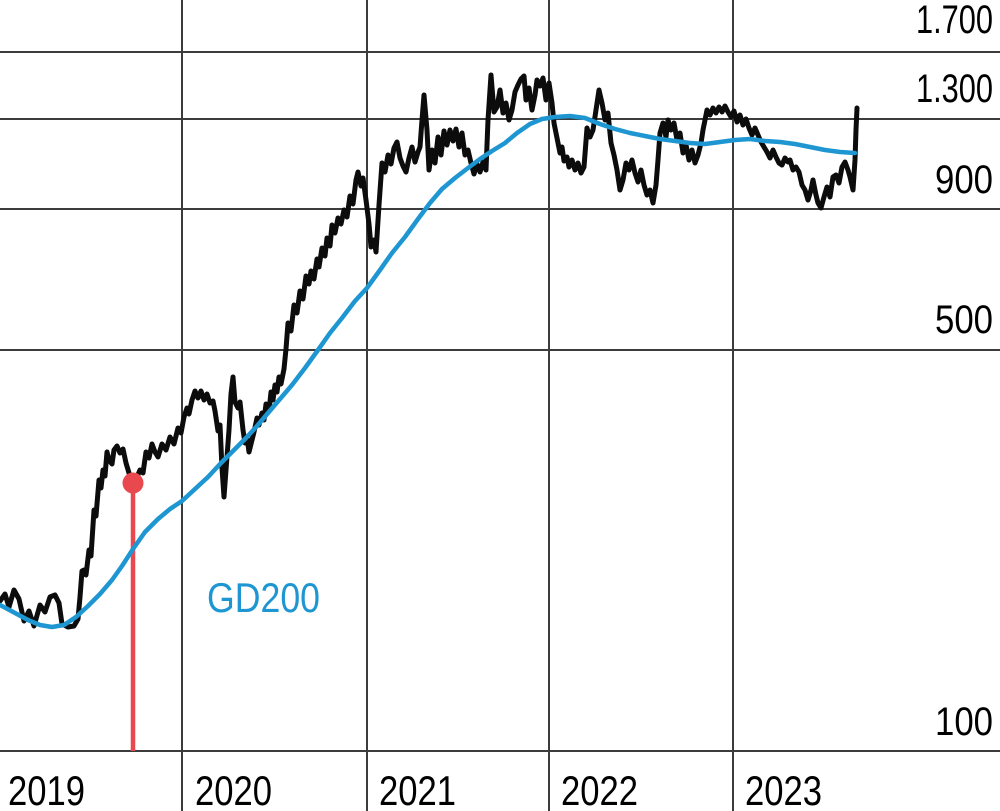 This screenshot has width=1000, height=811. Describe the element at coordinates (417, 789) in the screenshot. I see `x-axis-label-2: 2021` at that location.